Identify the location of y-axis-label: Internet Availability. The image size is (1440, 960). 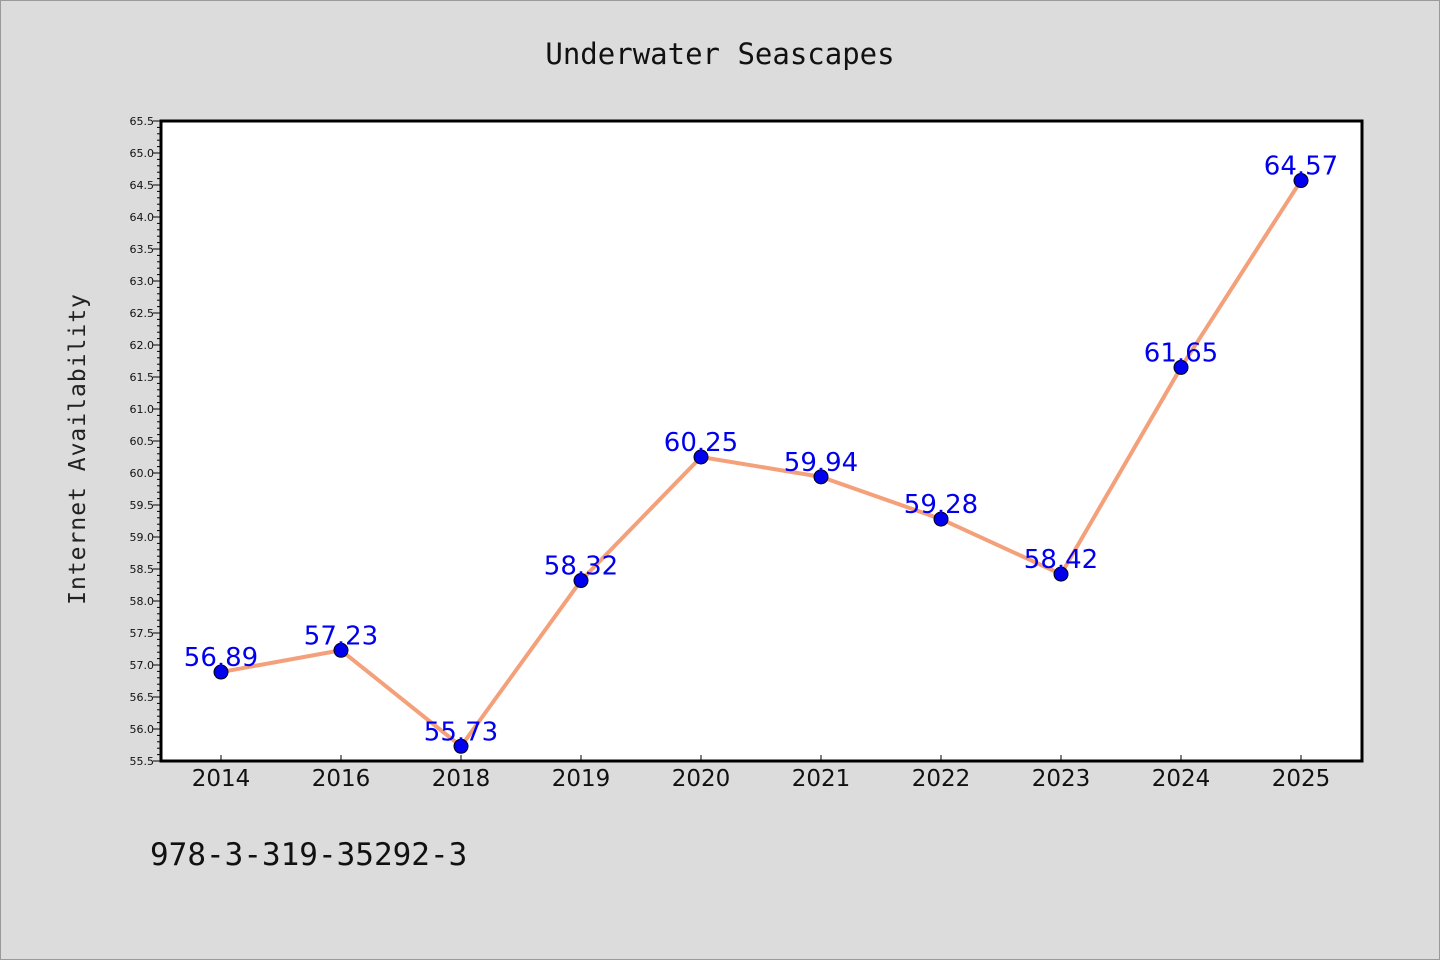
(78, 449).